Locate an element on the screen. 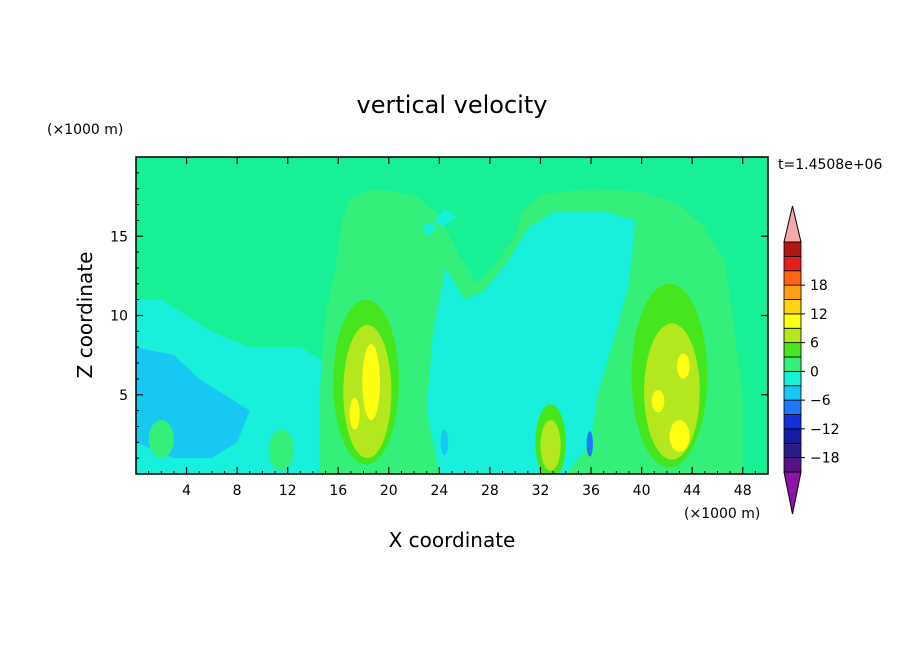 The width and height of the screenshot is (904, 654). y-unit-label: (×1000 m) is located at coordinates (85, 130).